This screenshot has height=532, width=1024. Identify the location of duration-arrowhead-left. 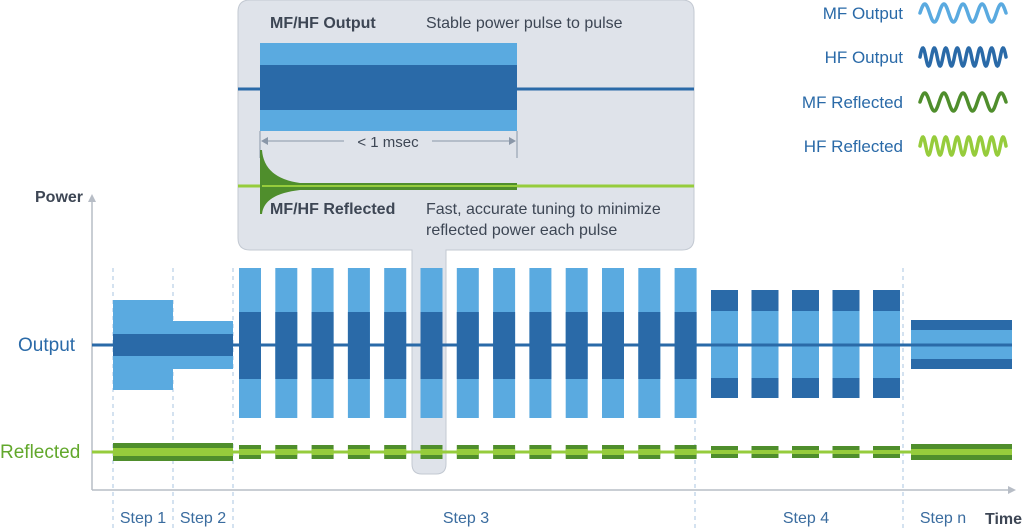
(264, 141).